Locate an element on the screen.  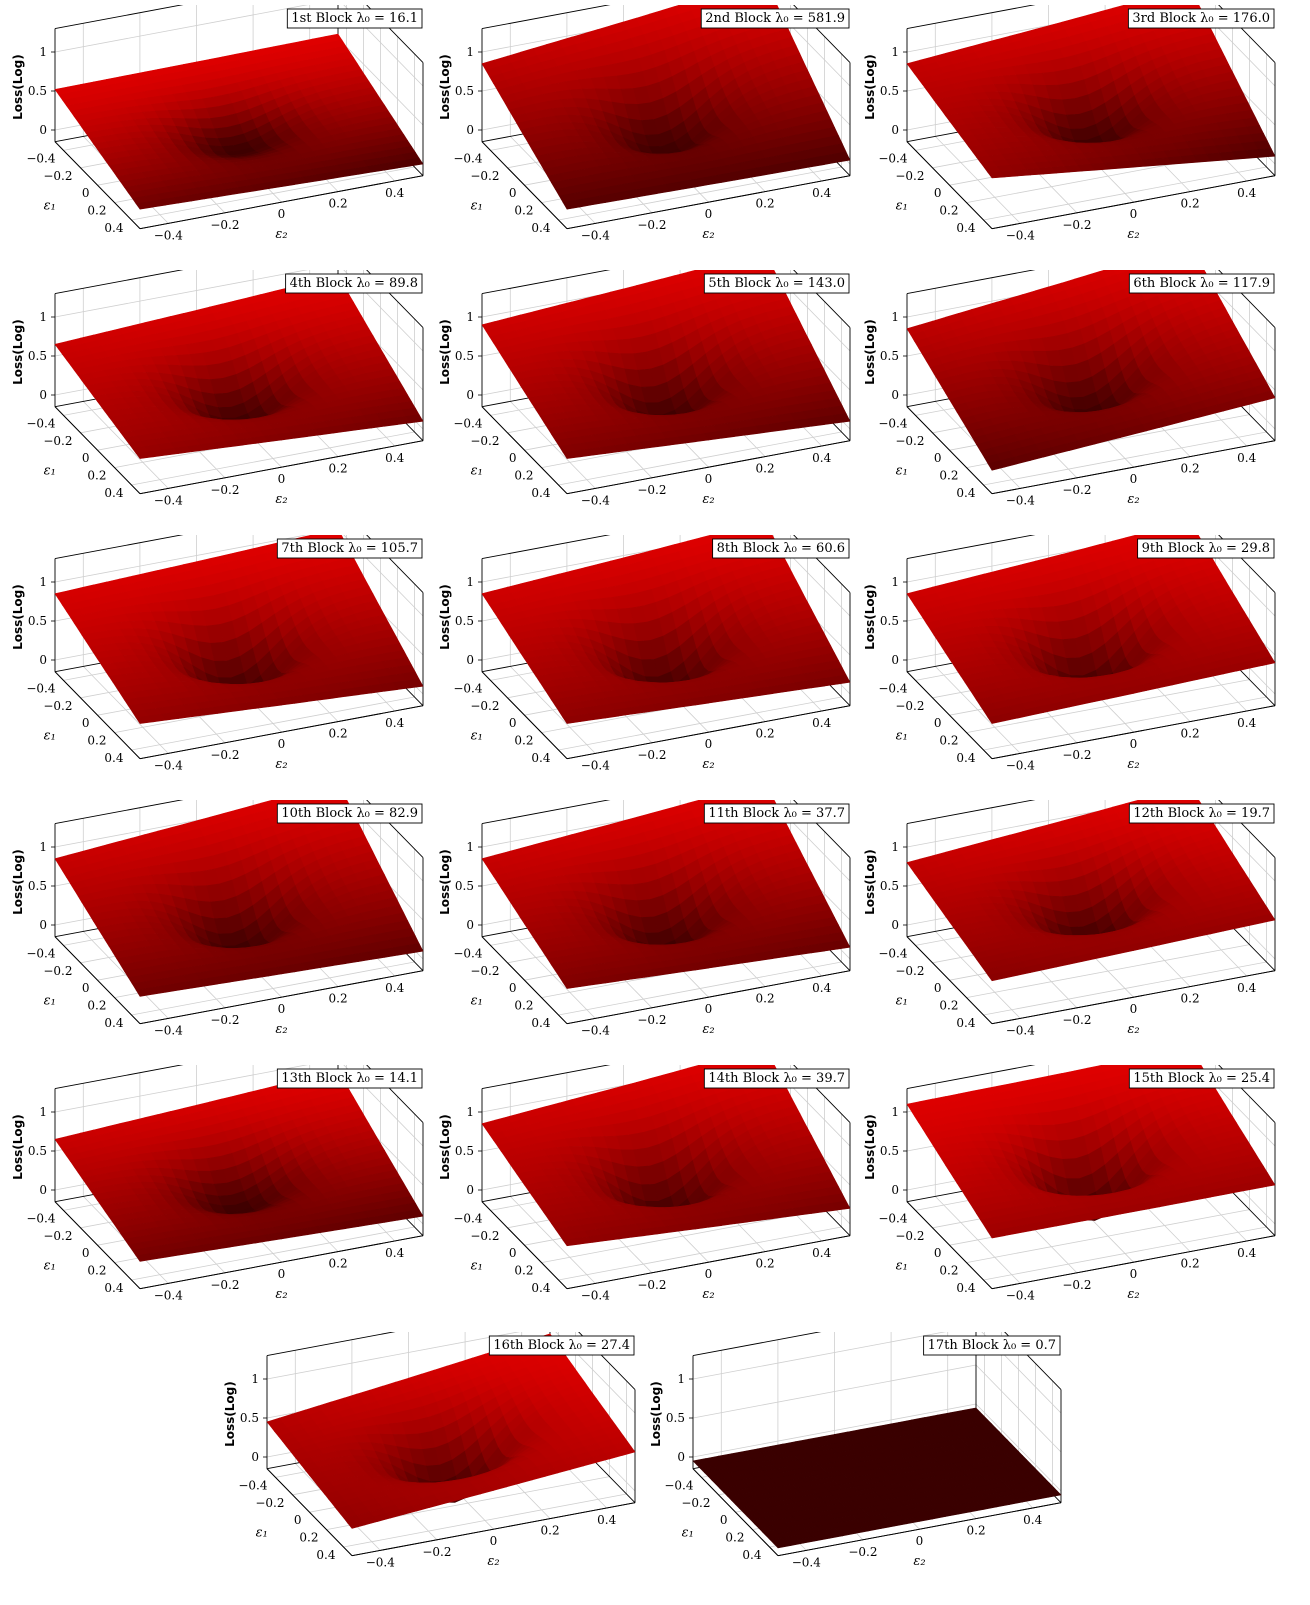
panel-title: 8th Block λ₀ = 60.6 is located at coordinates (781, 548).